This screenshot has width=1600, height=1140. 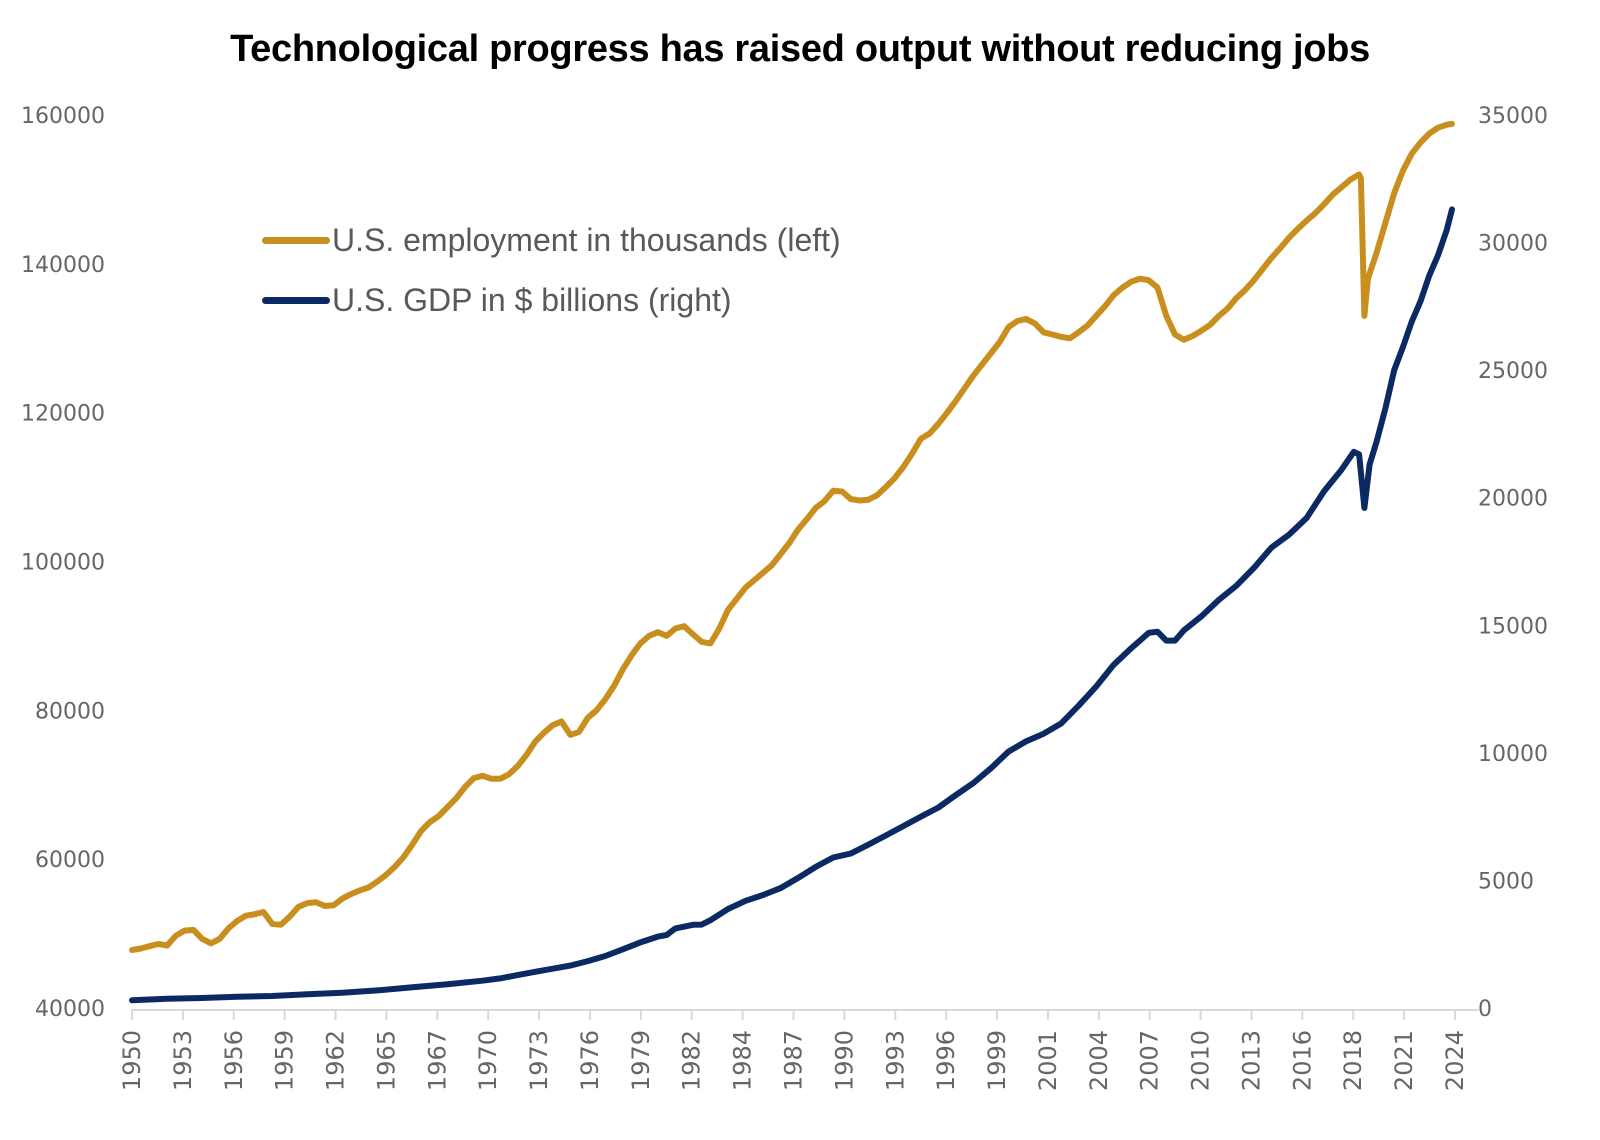 What do you see at coordinates (132, 1060) in the screenshot?
I see `x-axis-tick-label: 1950` at bounding box center [132, 1060].